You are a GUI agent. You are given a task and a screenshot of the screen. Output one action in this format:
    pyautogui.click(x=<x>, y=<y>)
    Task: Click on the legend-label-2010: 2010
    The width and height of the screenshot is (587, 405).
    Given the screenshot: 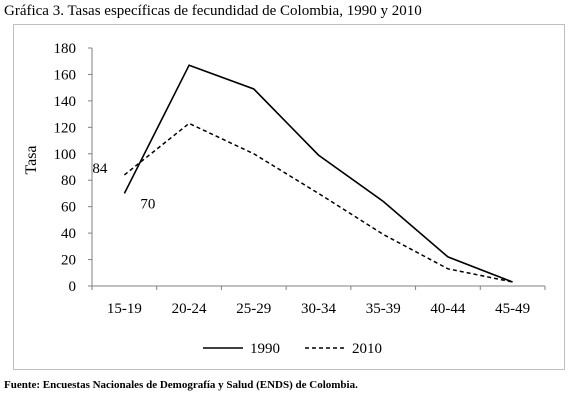 What is the action you would take?
    pyautogui.click(x=367, y=349)
    